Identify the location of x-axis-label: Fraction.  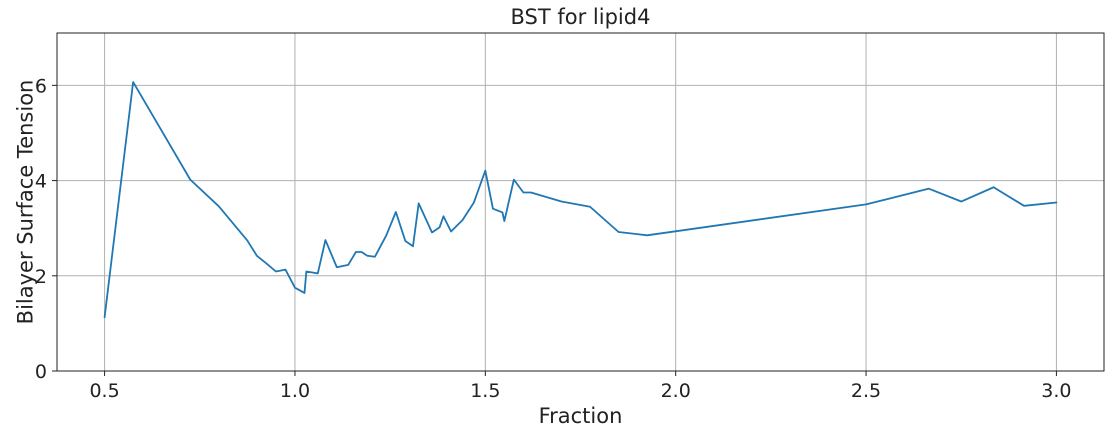
(581, 416).